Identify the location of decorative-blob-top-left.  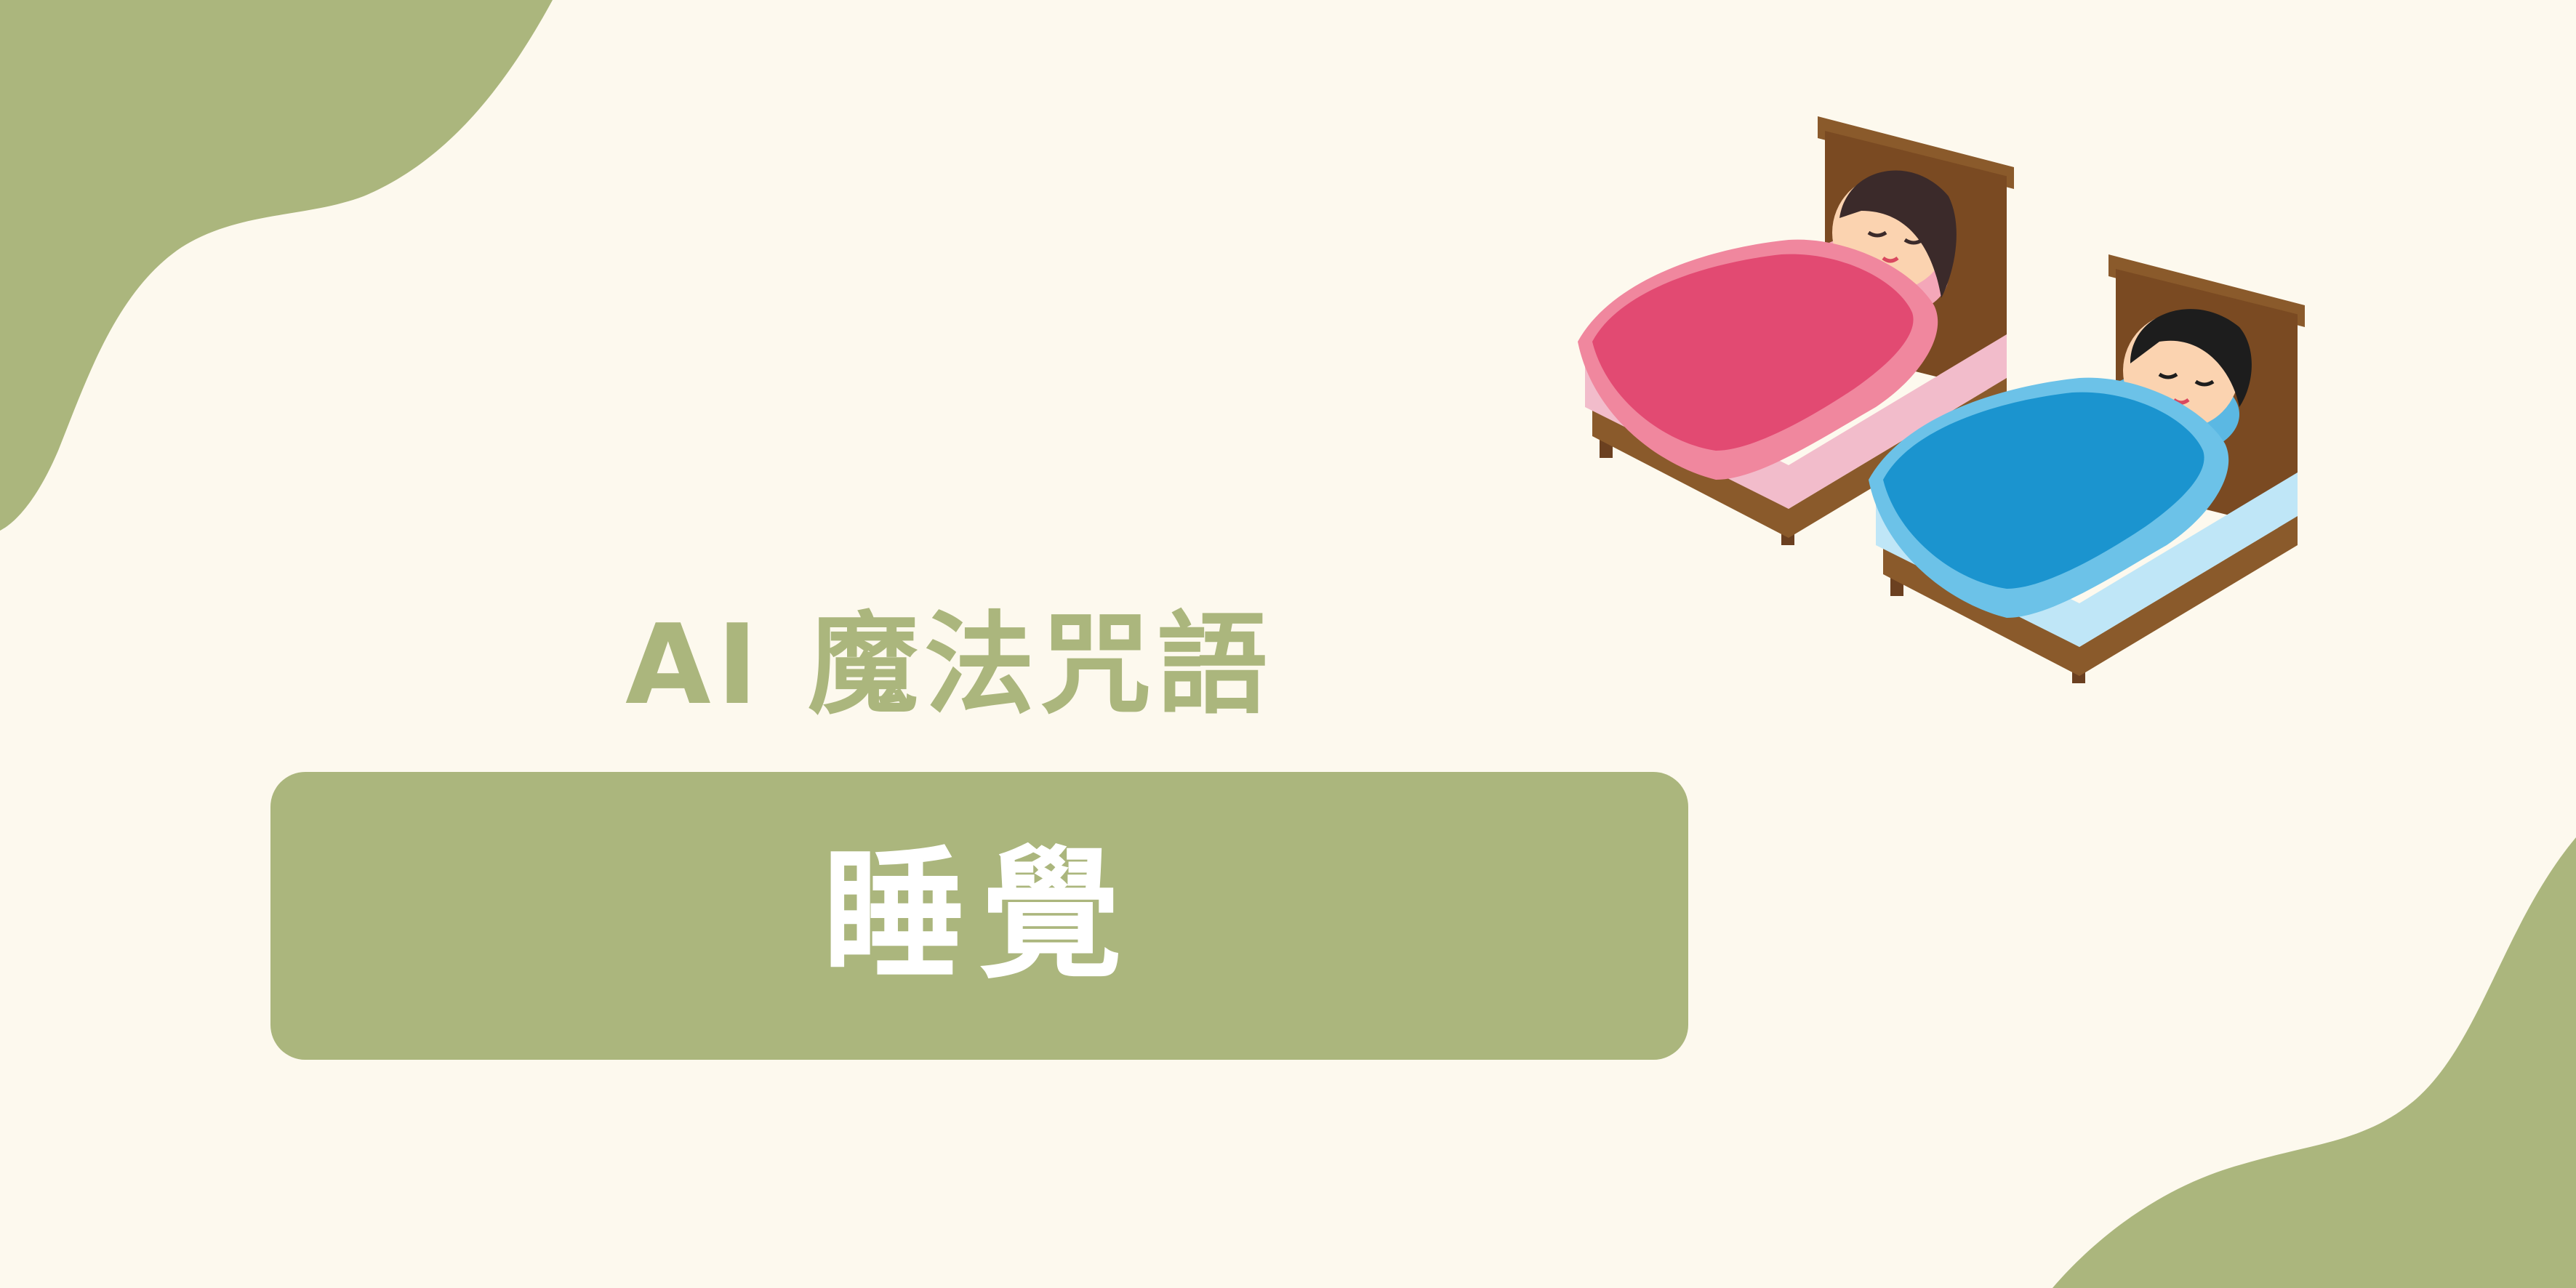
(276, 265).